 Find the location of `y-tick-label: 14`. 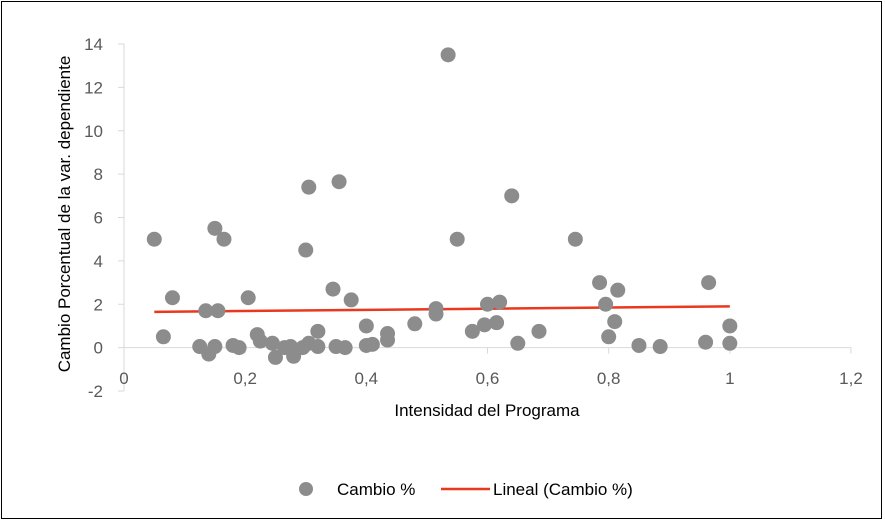

y-tick-label: 14 is located at coordinates (93, 44).